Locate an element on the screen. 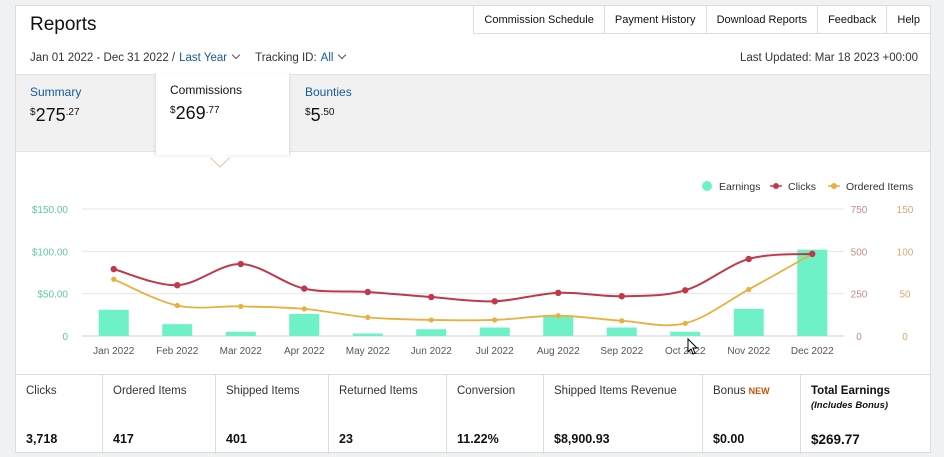 The image size is (944, 457). tracking-id-value: All is located at coordinates (327, 58).